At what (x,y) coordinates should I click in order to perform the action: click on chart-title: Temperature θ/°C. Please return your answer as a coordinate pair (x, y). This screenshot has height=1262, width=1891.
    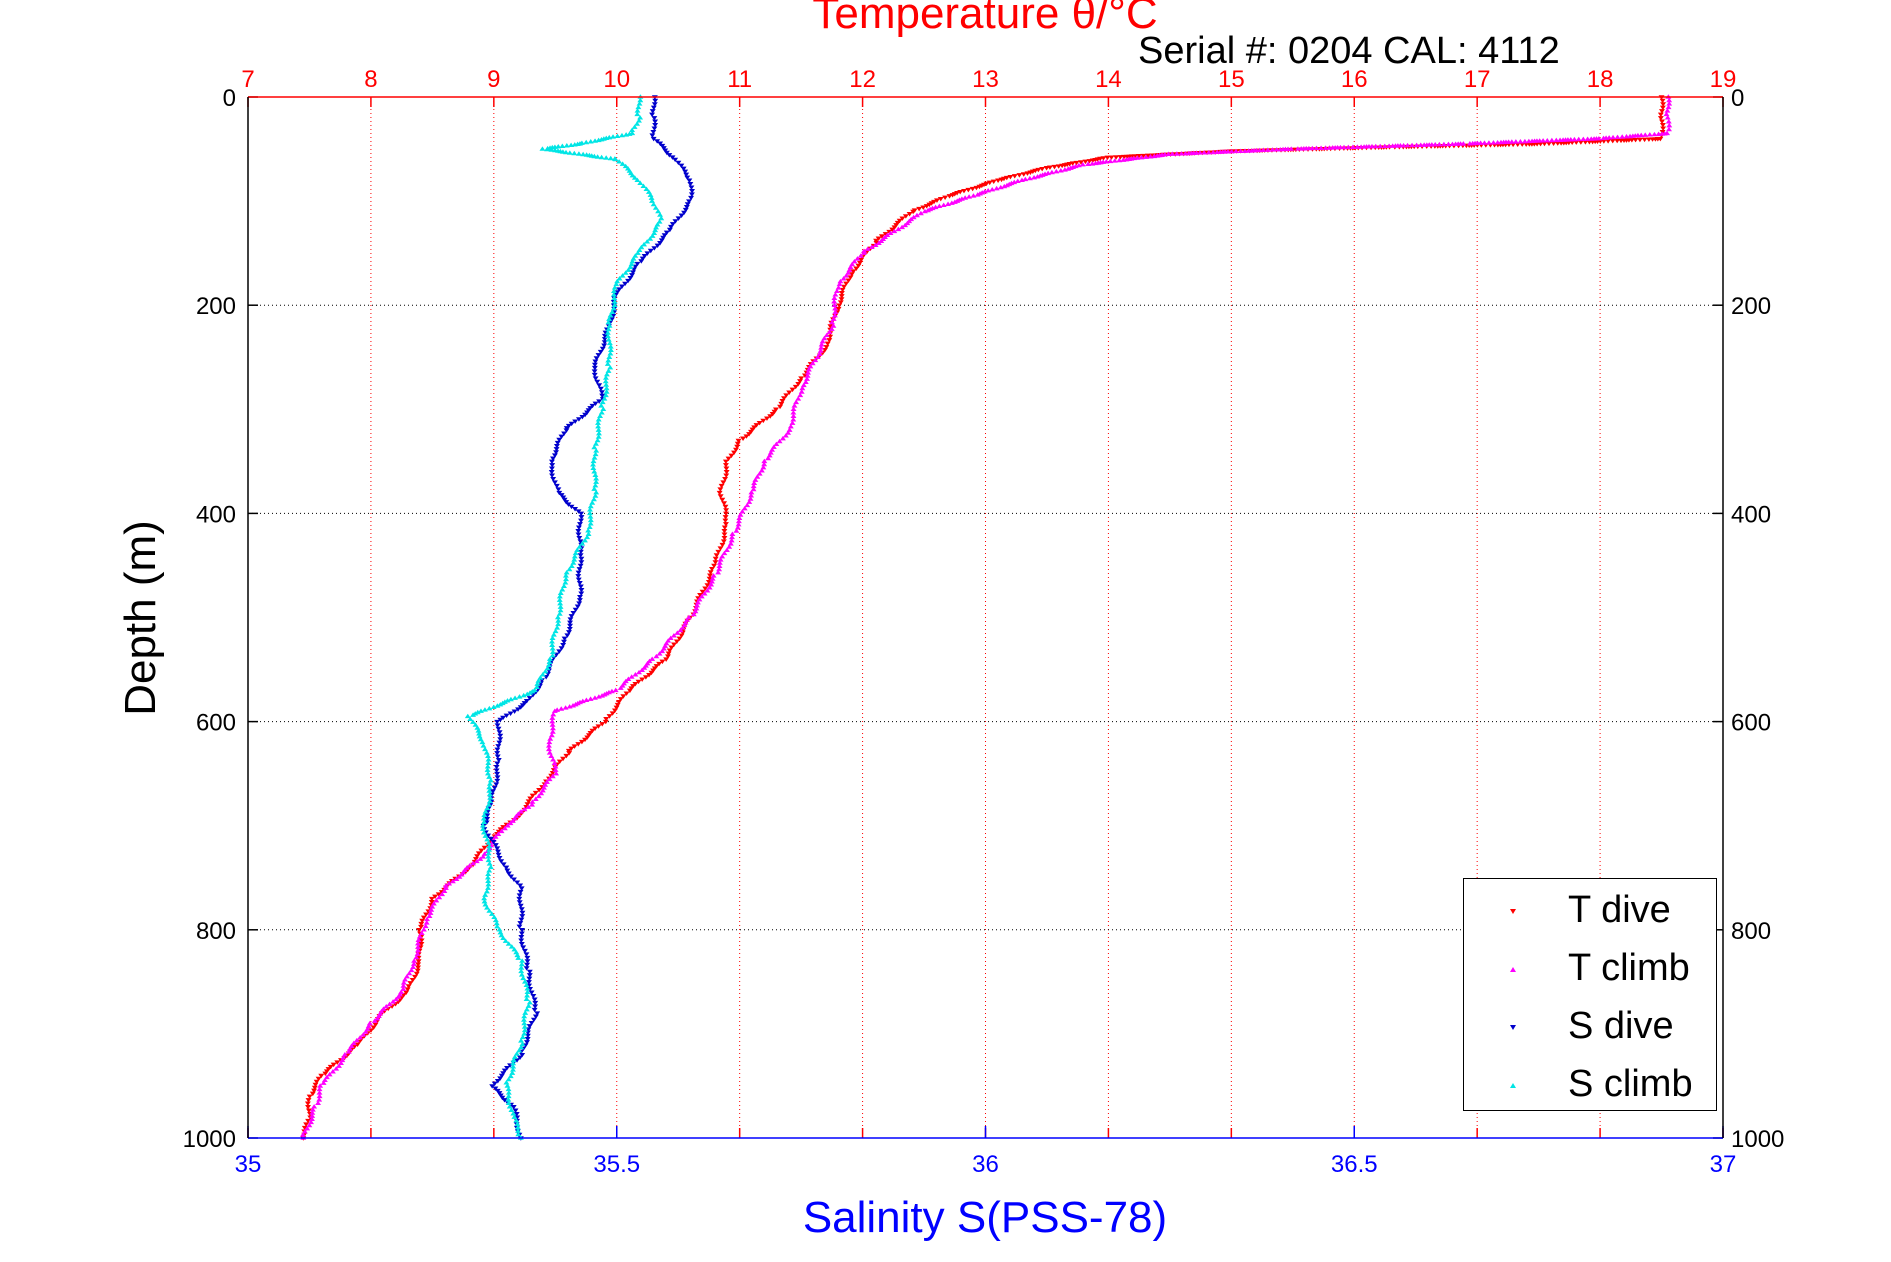
    Looking at the image, I should click on (984, 19).